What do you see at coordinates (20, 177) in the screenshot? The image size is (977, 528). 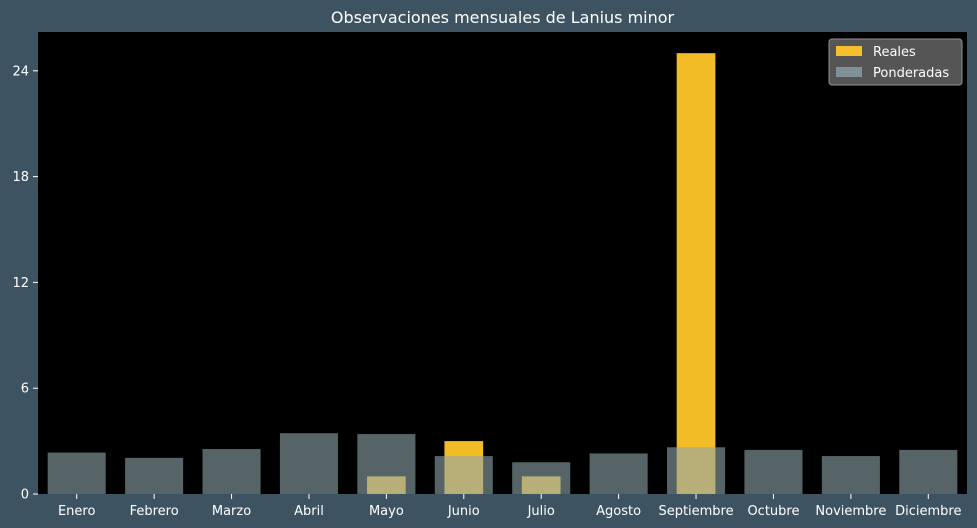 I see `y-tick-label: 18` at bounding box center [20, 177].